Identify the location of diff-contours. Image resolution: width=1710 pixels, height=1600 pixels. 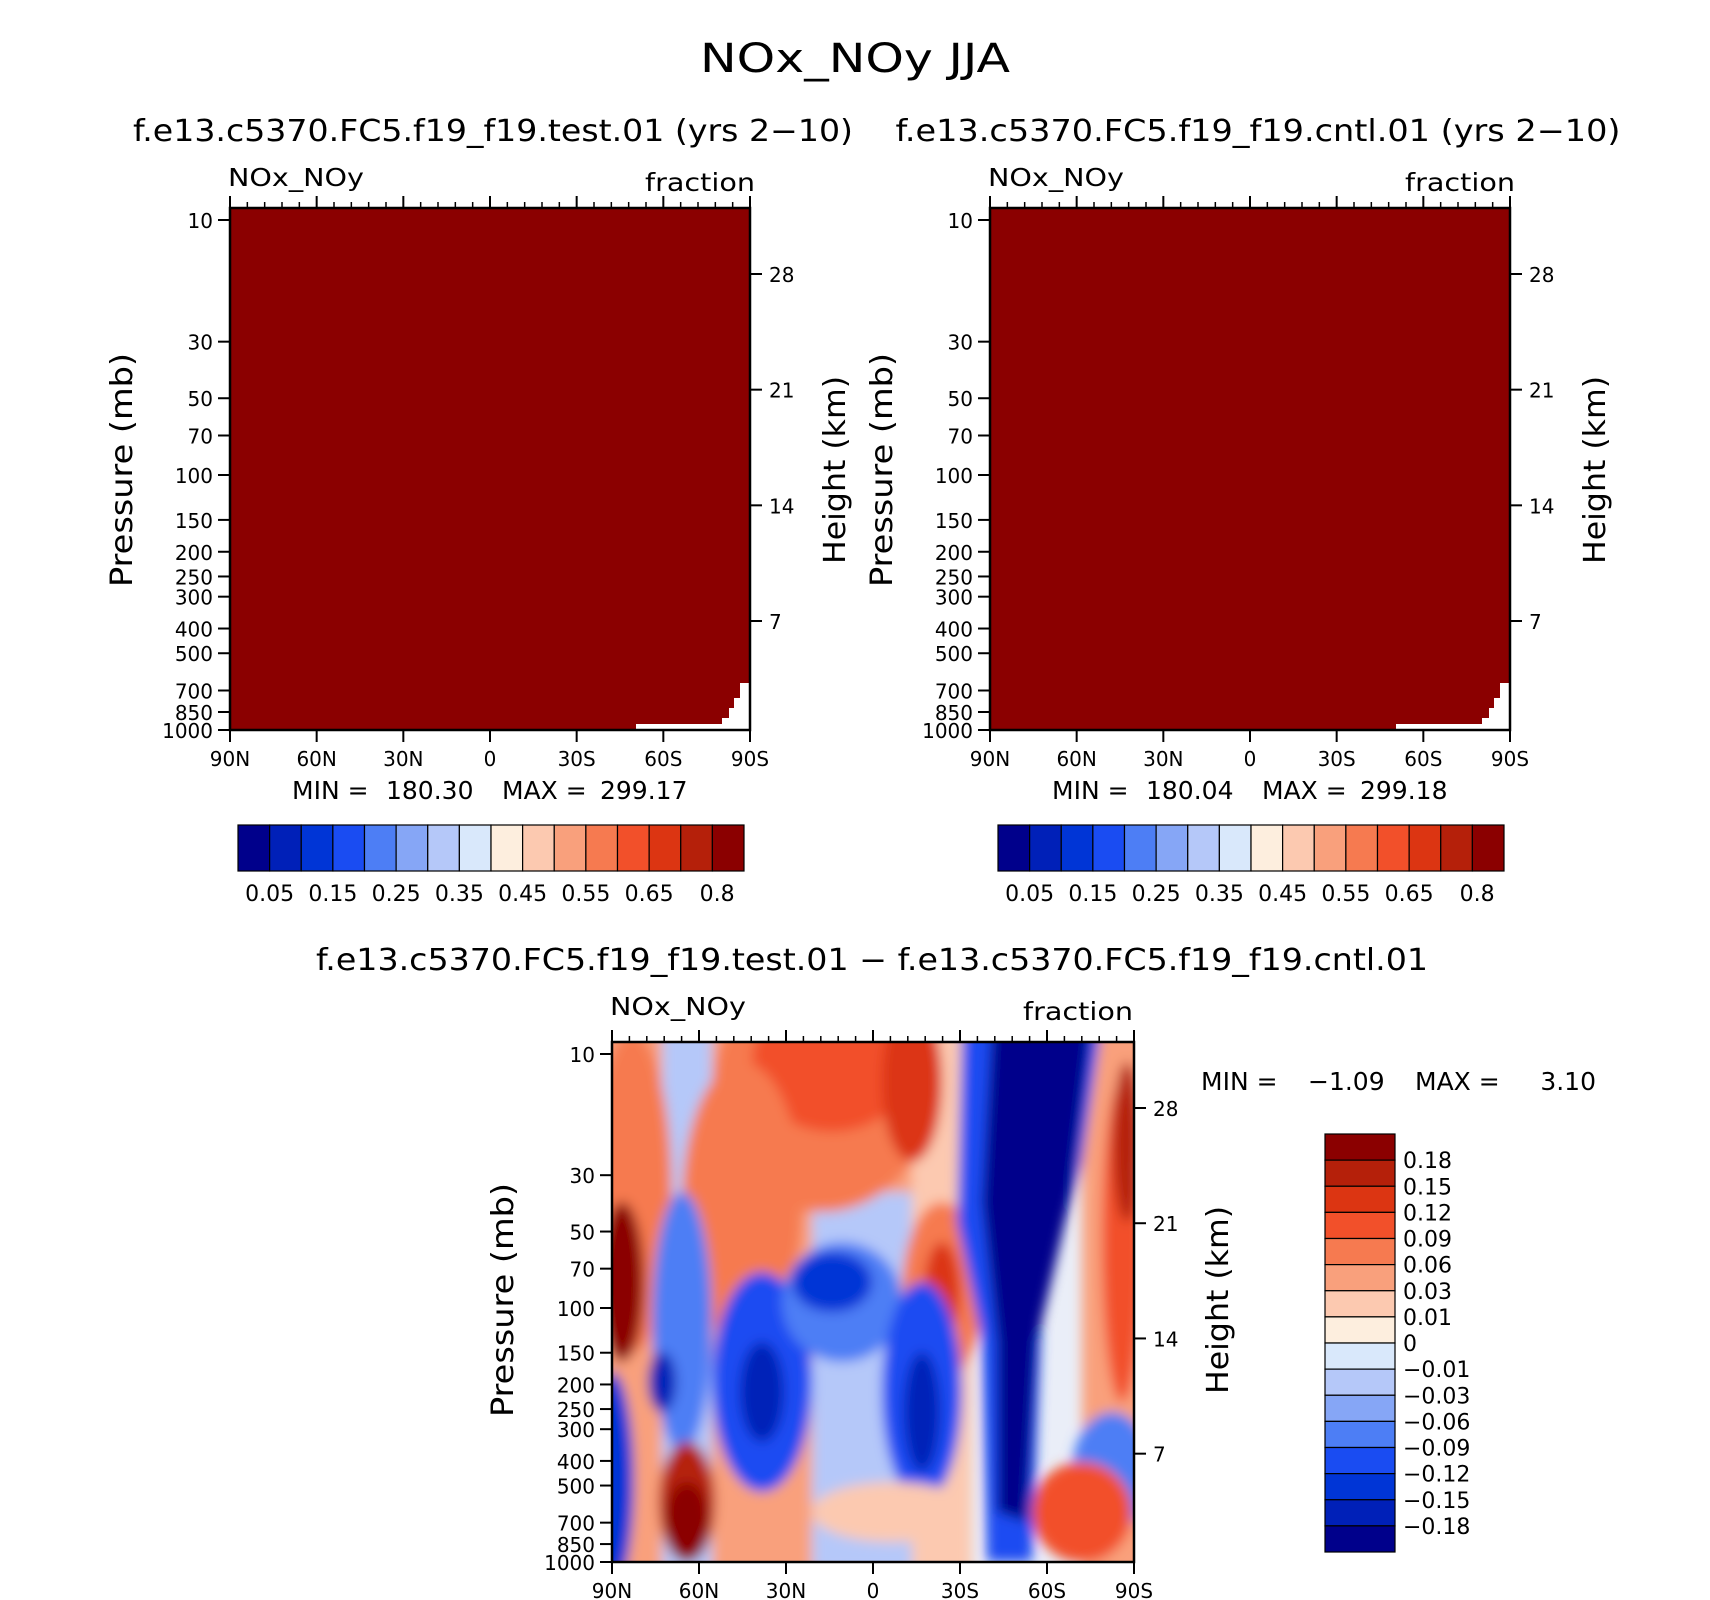
(873, 1302).